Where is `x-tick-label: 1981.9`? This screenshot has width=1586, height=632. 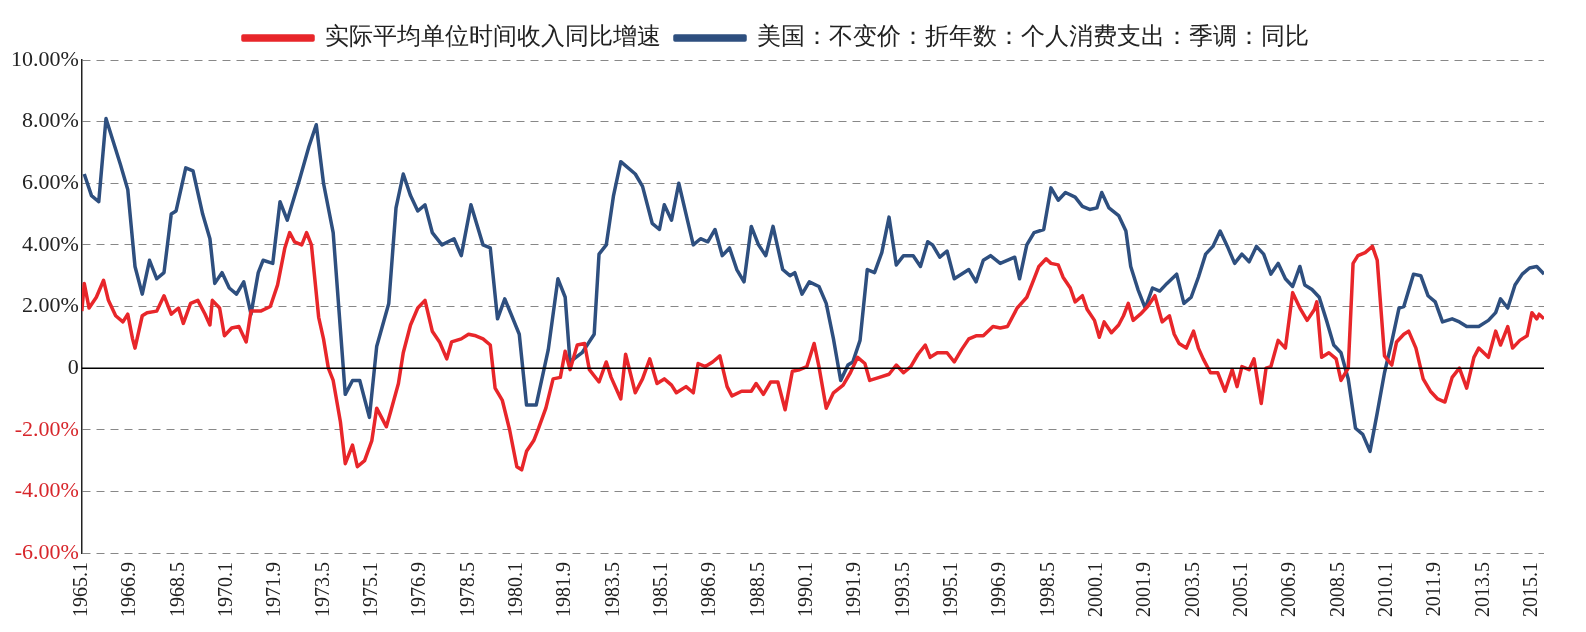 x-tick-label: 1981.9 is located at coordinates (563, 589).